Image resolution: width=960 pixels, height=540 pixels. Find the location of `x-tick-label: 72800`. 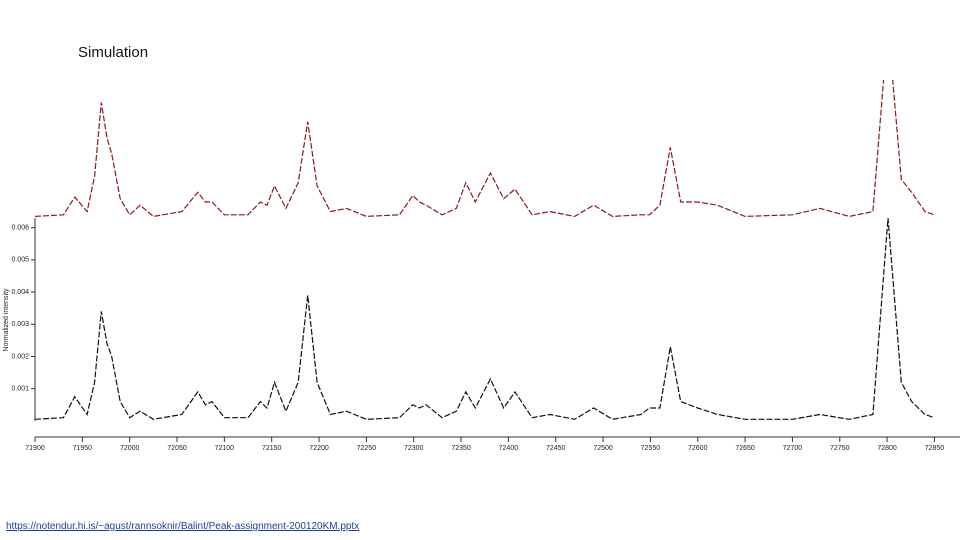

x-tick-label: 72800 is located at coordinates (887, 448).